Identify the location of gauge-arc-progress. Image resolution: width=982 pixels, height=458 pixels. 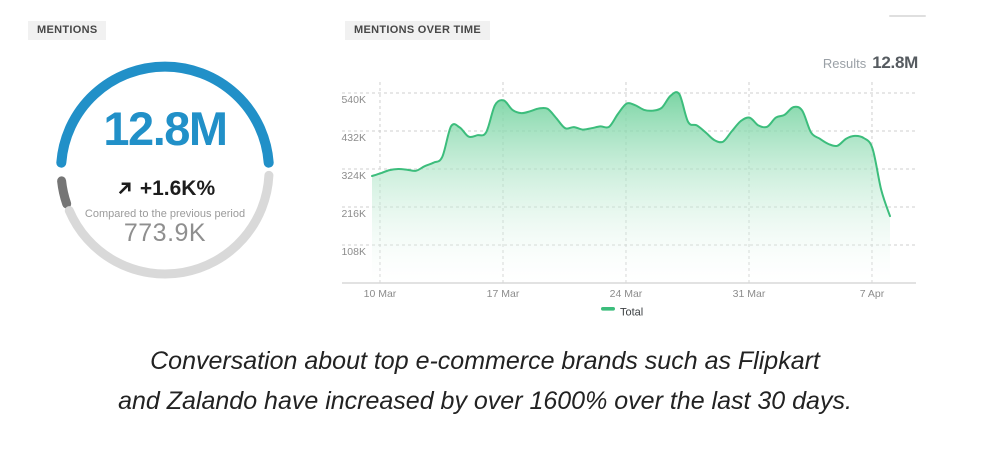
(165, 114).